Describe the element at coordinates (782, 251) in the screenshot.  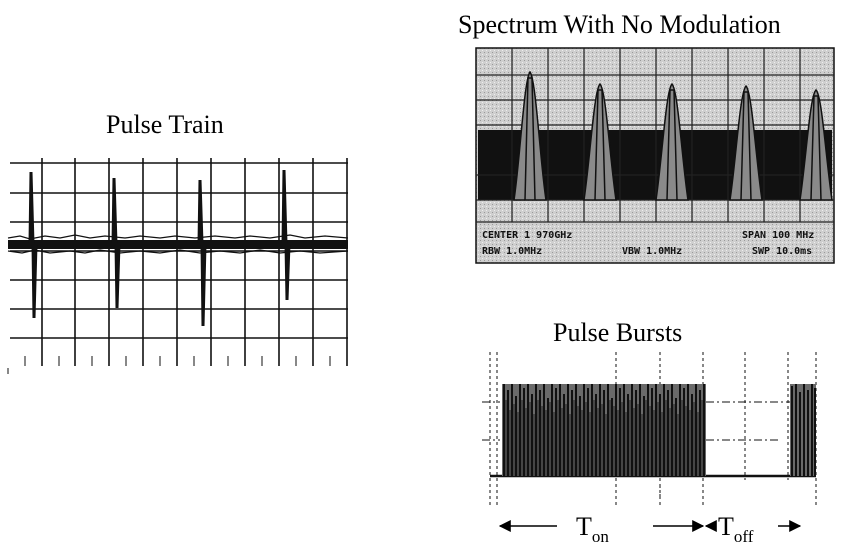
I see `spectrum-readout-sweep: SWP 10.0ms` at that location.